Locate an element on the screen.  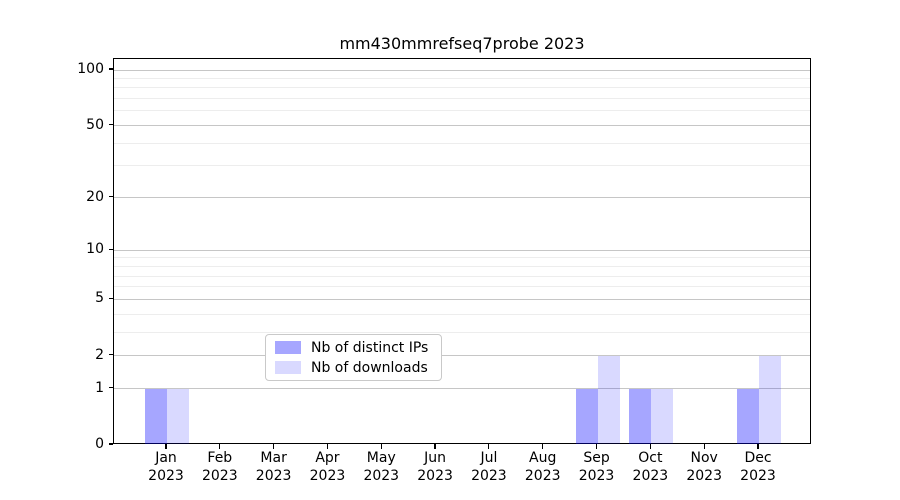
x-axis-tick-nov is located at coordinates (704, 446).